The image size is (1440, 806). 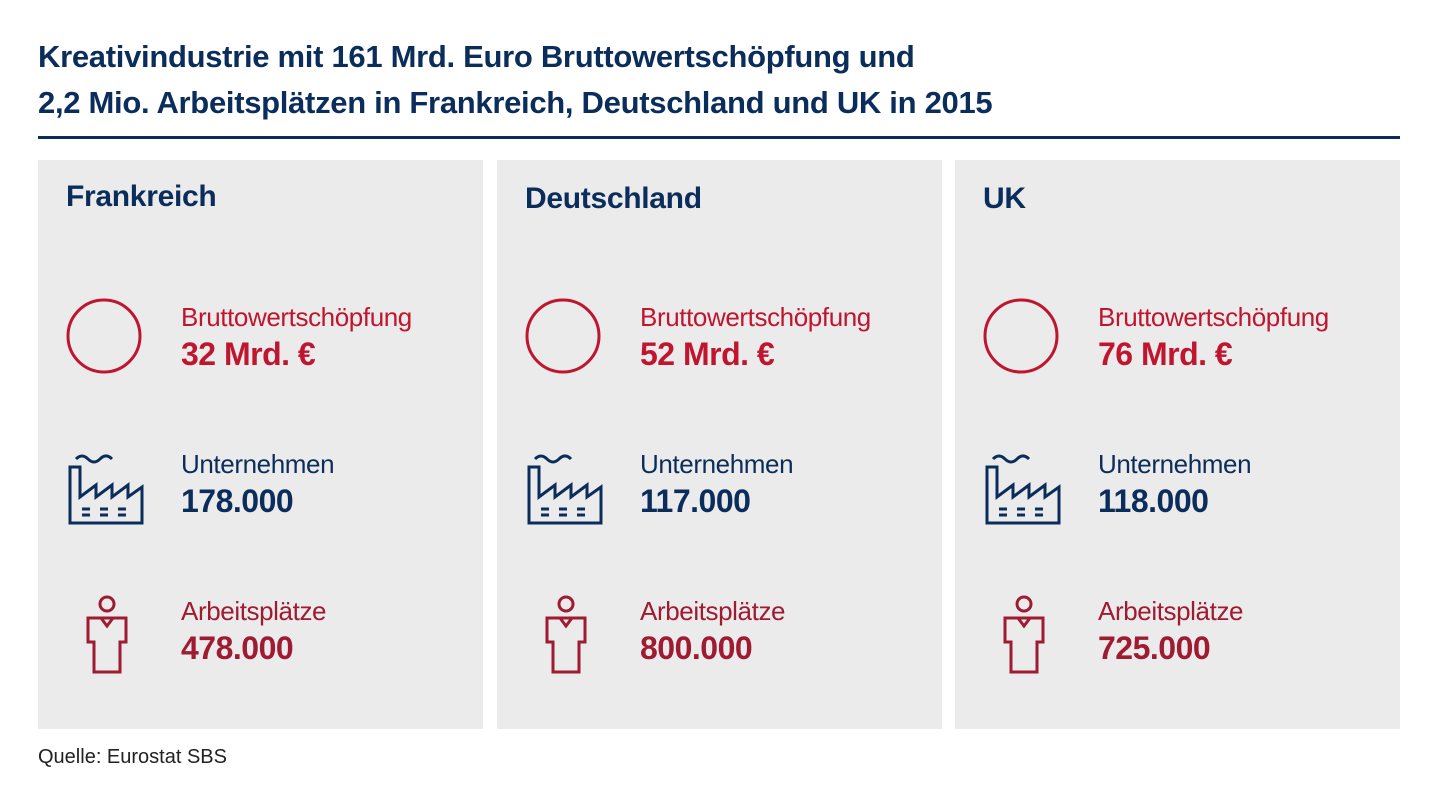 What do you see at coordinates (248, 354) in the screenshot?
I see `gva-value: 32 Mrd. €` at bounding box center [248, 354].